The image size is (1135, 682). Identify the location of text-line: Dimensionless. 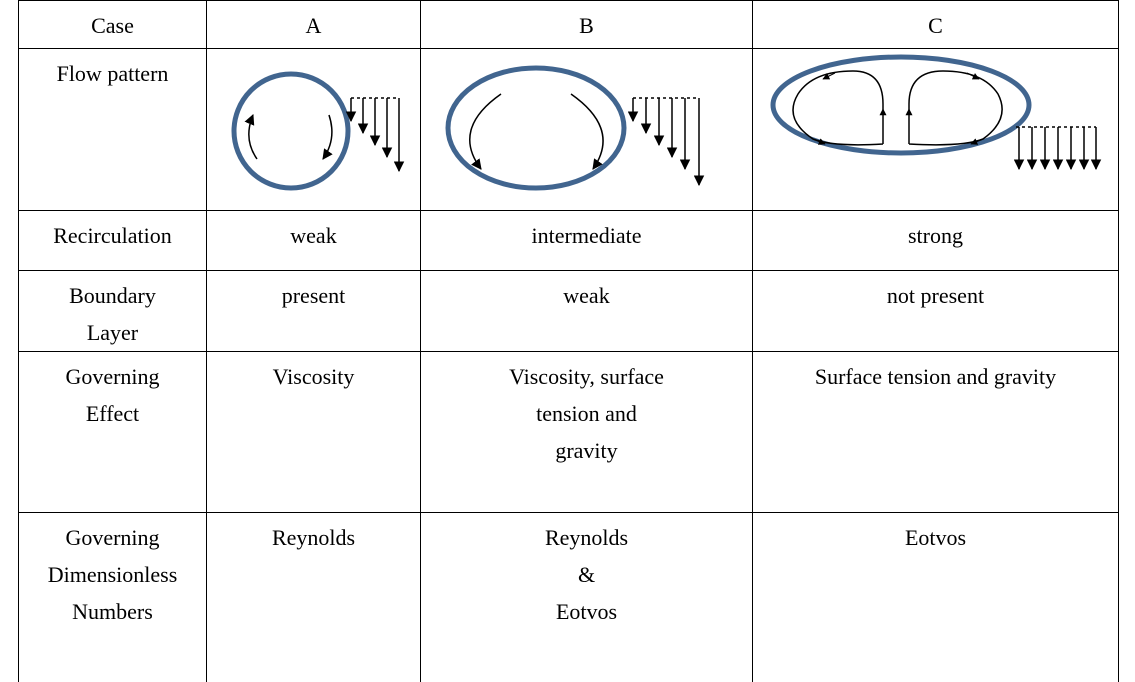
(112, 574).